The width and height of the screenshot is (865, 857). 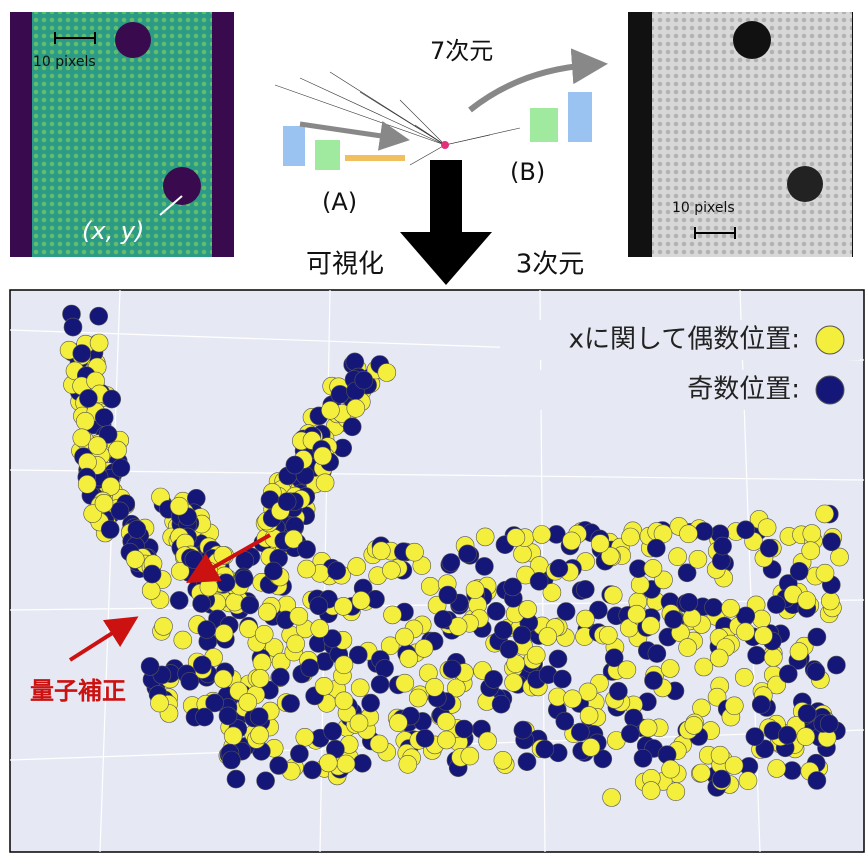 I want to click on legend-bg, so click(x=680, y=390).